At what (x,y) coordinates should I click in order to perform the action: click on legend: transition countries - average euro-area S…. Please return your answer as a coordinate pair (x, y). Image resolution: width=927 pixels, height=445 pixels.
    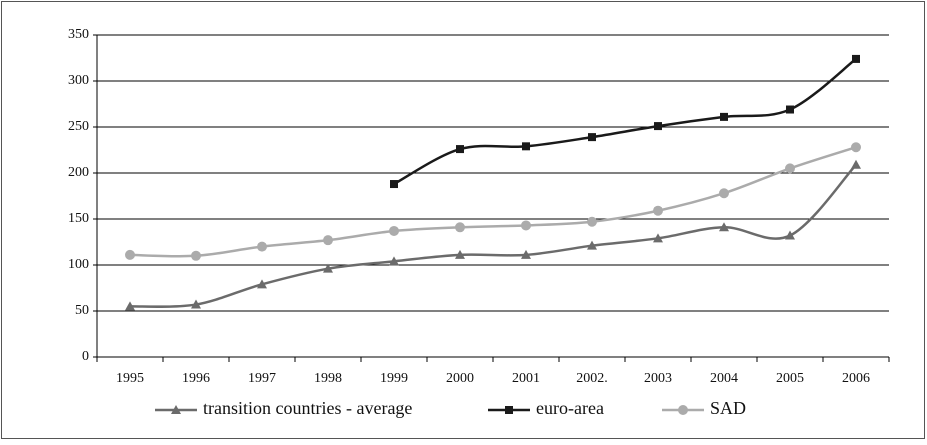
    Looking at the image, I should click on (450, 408).